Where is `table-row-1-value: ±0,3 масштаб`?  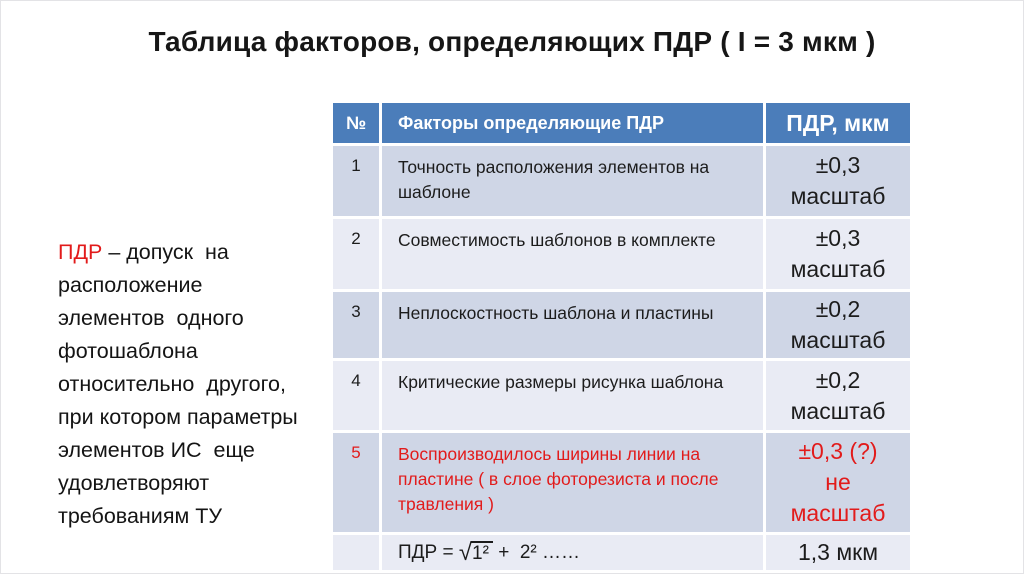 table-row-1-value: ±0,3 масштаб is located at coordinates (838, 181).